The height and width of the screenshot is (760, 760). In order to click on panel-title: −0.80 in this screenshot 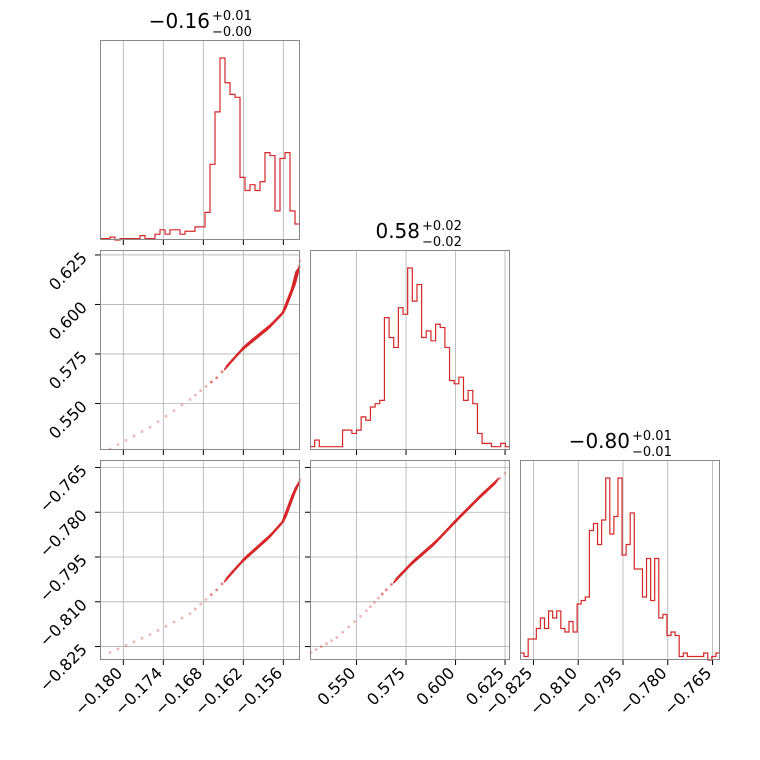, I will do `click(599, 441)`.